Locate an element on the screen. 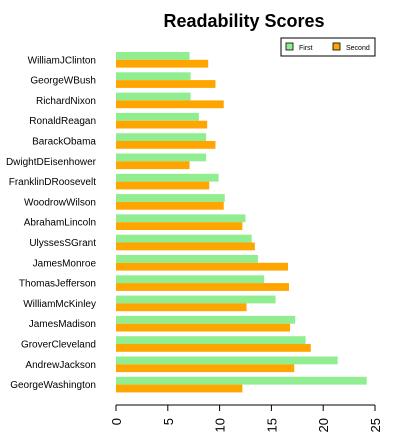  bar-first-ronald-reagan is located at coordinates (157, 116).